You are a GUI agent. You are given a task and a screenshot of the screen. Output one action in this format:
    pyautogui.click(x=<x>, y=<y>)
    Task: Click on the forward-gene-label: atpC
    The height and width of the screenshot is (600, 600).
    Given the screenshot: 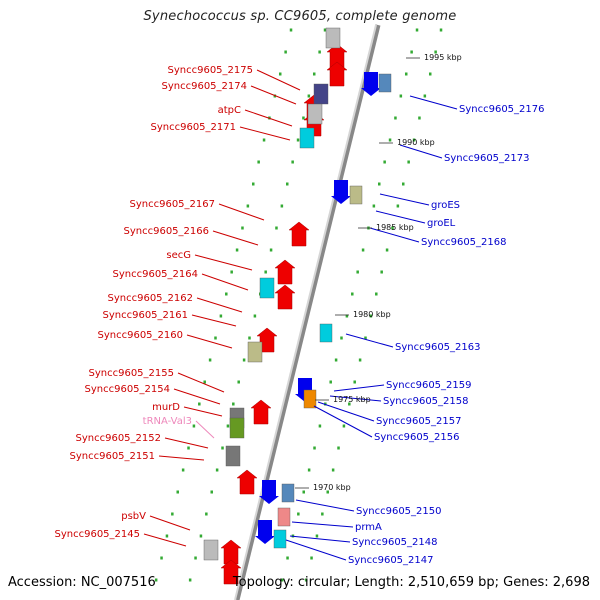 What is the action you would take?
    pyautogui.click(x=229, y=110)
    